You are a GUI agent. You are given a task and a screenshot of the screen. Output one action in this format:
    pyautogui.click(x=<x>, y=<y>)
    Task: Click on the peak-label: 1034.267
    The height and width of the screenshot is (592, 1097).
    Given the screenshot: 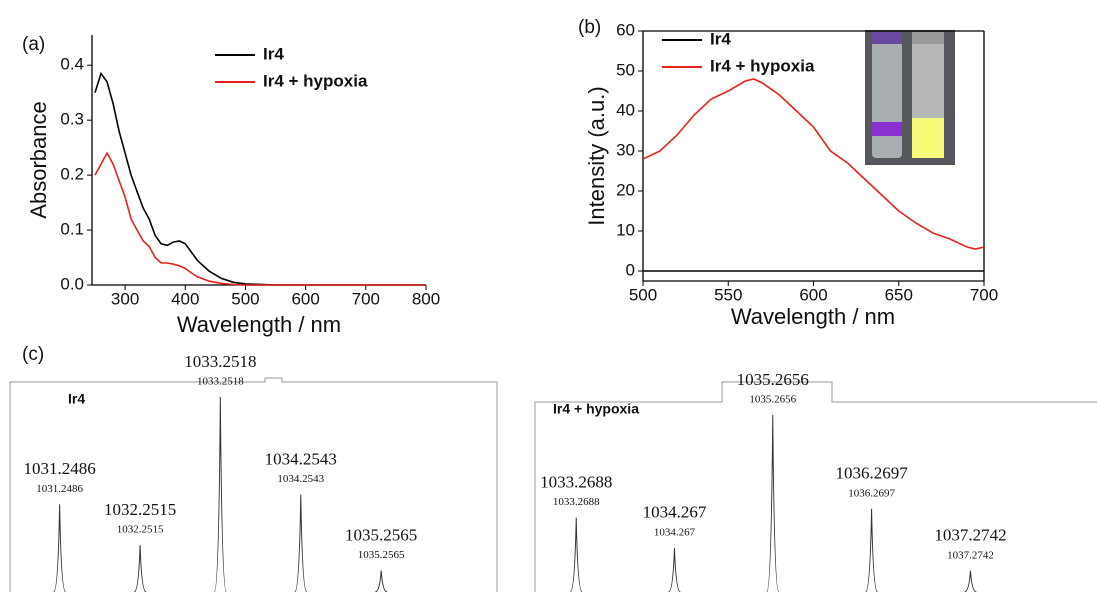 What is the action you would take?
    pyautogui.click(x=675, y=512)
    